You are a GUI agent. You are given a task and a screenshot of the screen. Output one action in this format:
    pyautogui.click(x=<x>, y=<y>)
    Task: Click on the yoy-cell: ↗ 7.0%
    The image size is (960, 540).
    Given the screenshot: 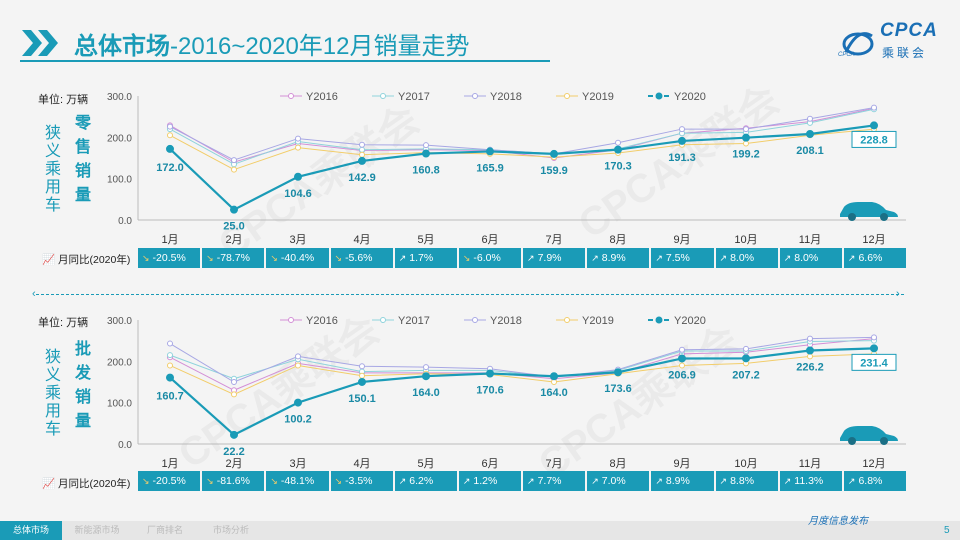 What is the action you would take?
    pyautogui.click(x=617, y=481)
    